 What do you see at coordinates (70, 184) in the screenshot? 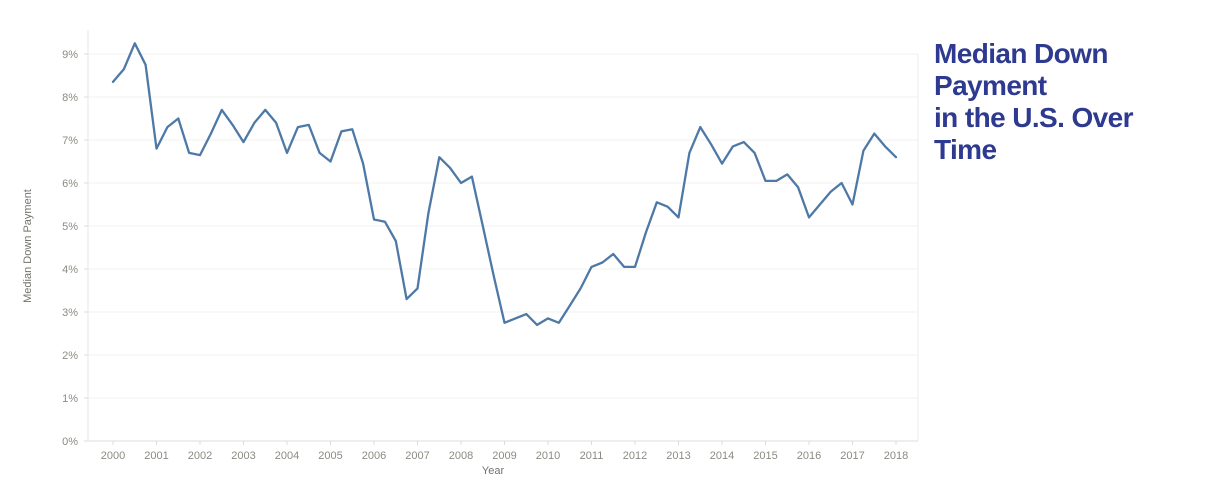
I see `y-tick-label: 6%` at bounding box center [70, 184].